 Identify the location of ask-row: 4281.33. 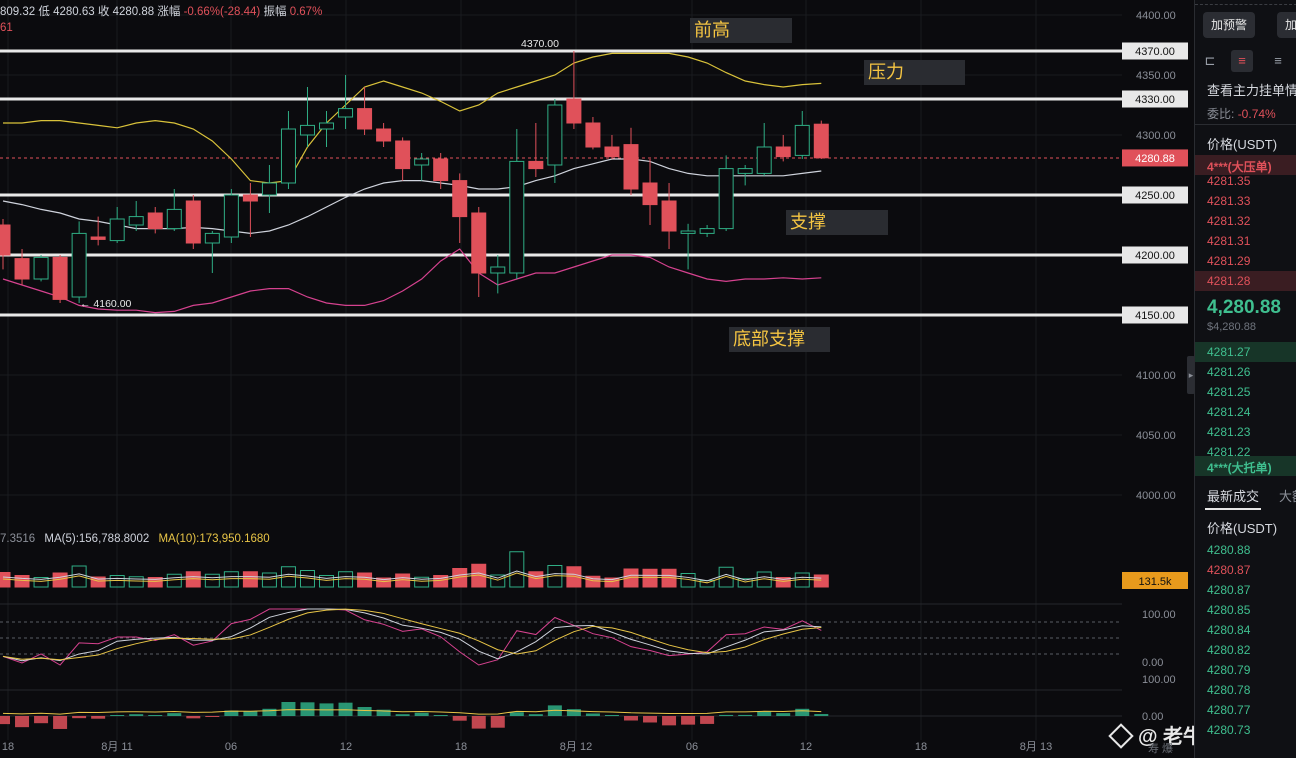
(1229, 201).